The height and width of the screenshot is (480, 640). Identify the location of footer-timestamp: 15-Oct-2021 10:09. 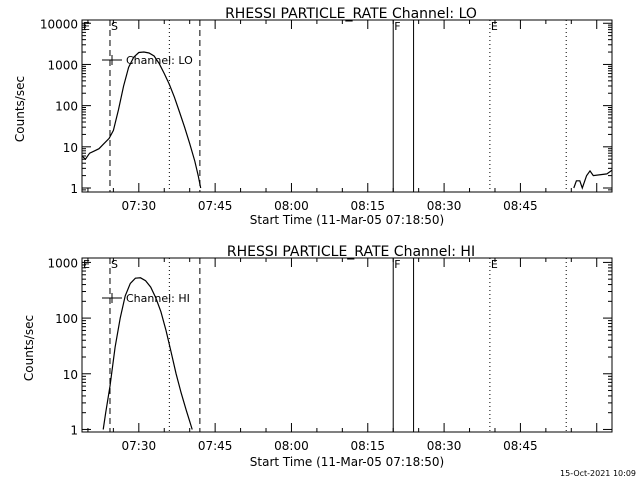
(598, 473).